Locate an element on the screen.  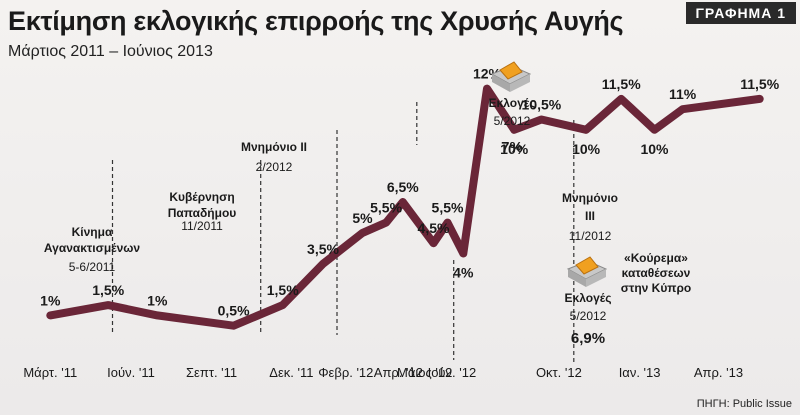
annotation-elections-may-label: Εκλογές is located at coordinates (512, 103).